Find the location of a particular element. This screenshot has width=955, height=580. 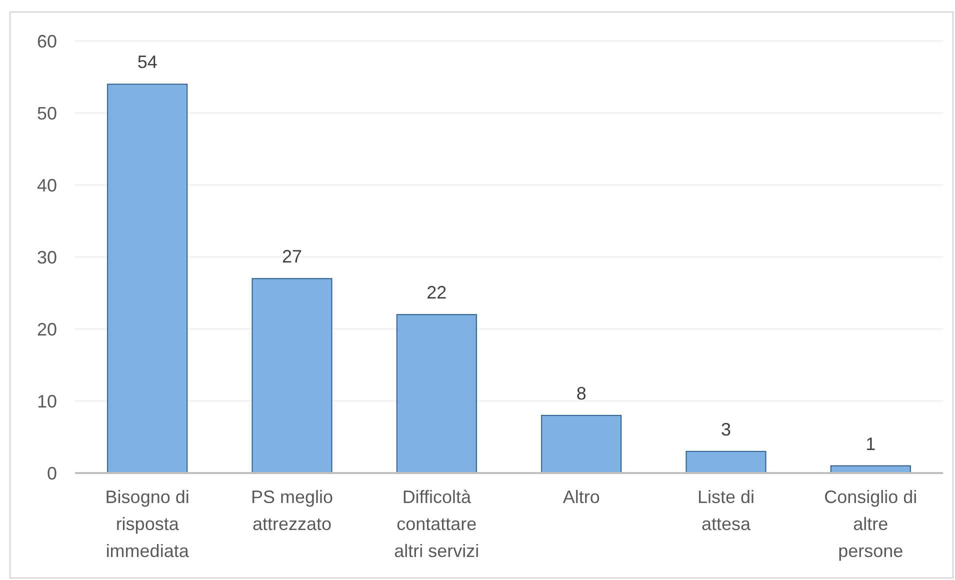

data-label: 22 is located at coordinates (436, 292).